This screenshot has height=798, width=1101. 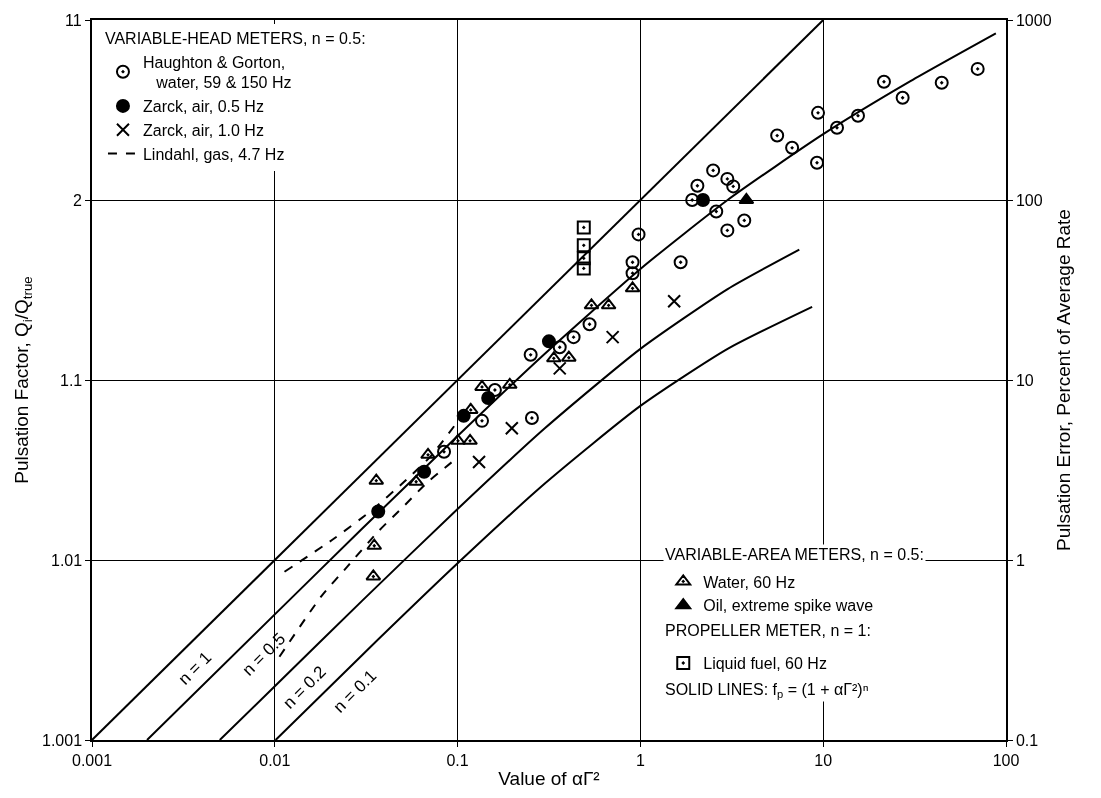 I want to click on y-tick-label: 10, so click(x=1024, y=380).